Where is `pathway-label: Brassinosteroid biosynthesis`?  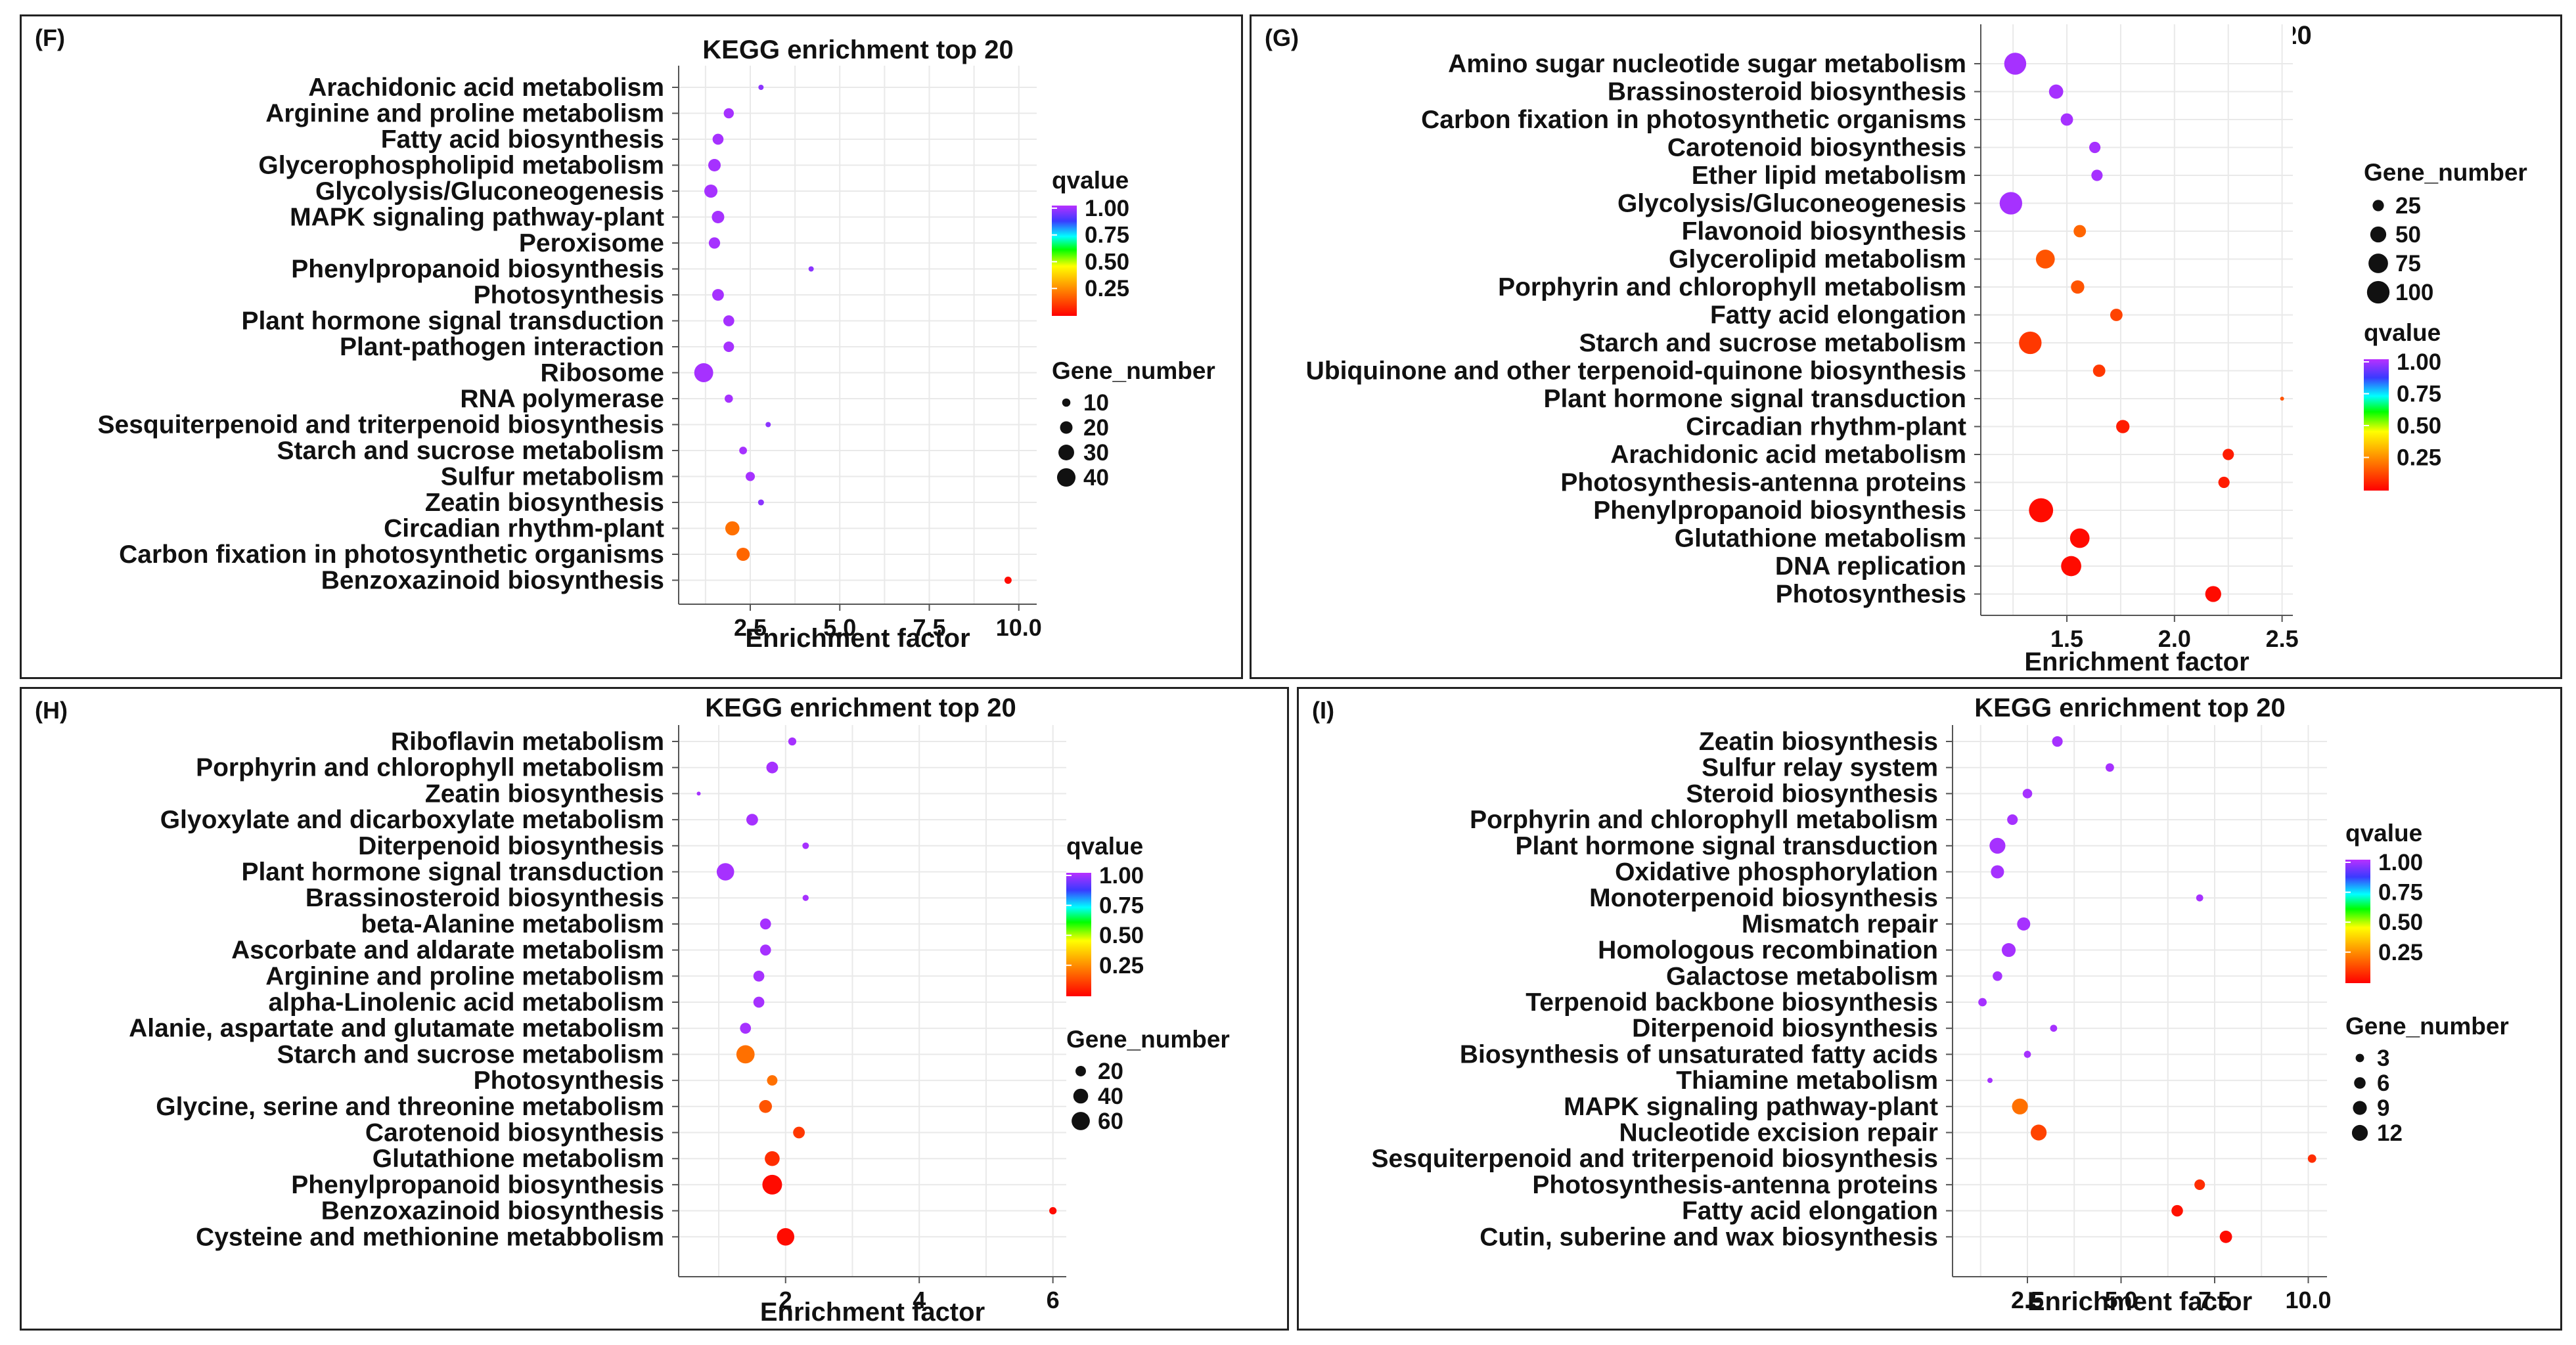
pathway-label: Brassinosteroid biosynthesis is located at coordinates (484, 898).